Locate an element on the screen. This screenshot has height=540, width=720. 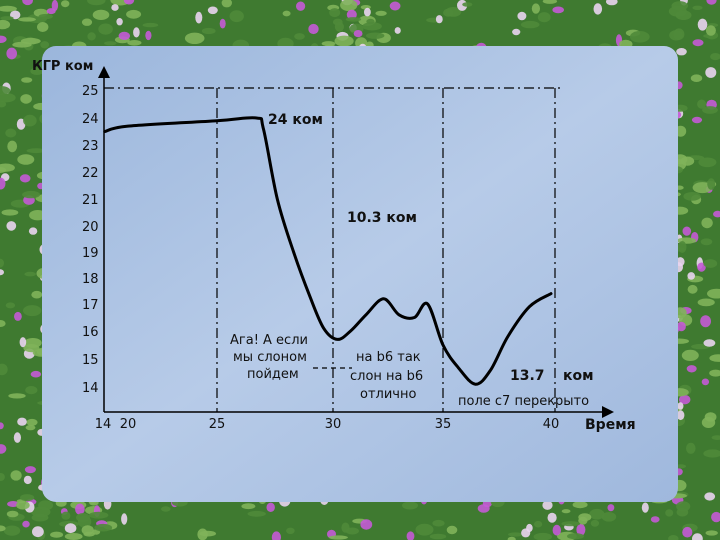
y-tick-label: 25 is located at coordinates (90, 91).